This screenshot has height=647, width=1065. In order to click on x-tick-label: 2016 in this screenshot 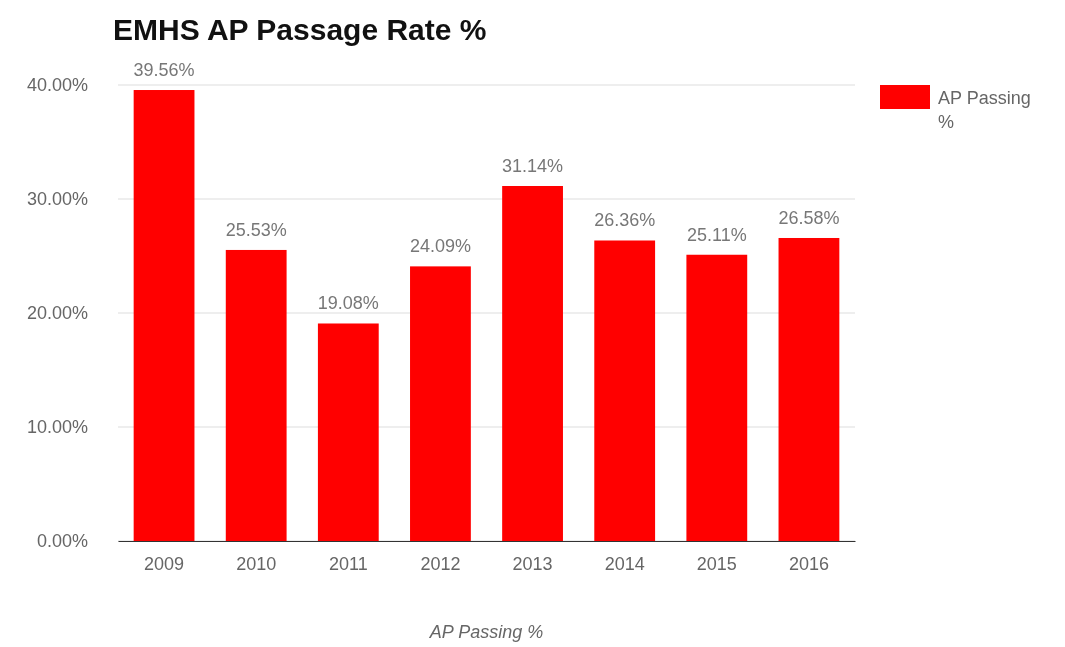, I will do `click(808, 563)`.